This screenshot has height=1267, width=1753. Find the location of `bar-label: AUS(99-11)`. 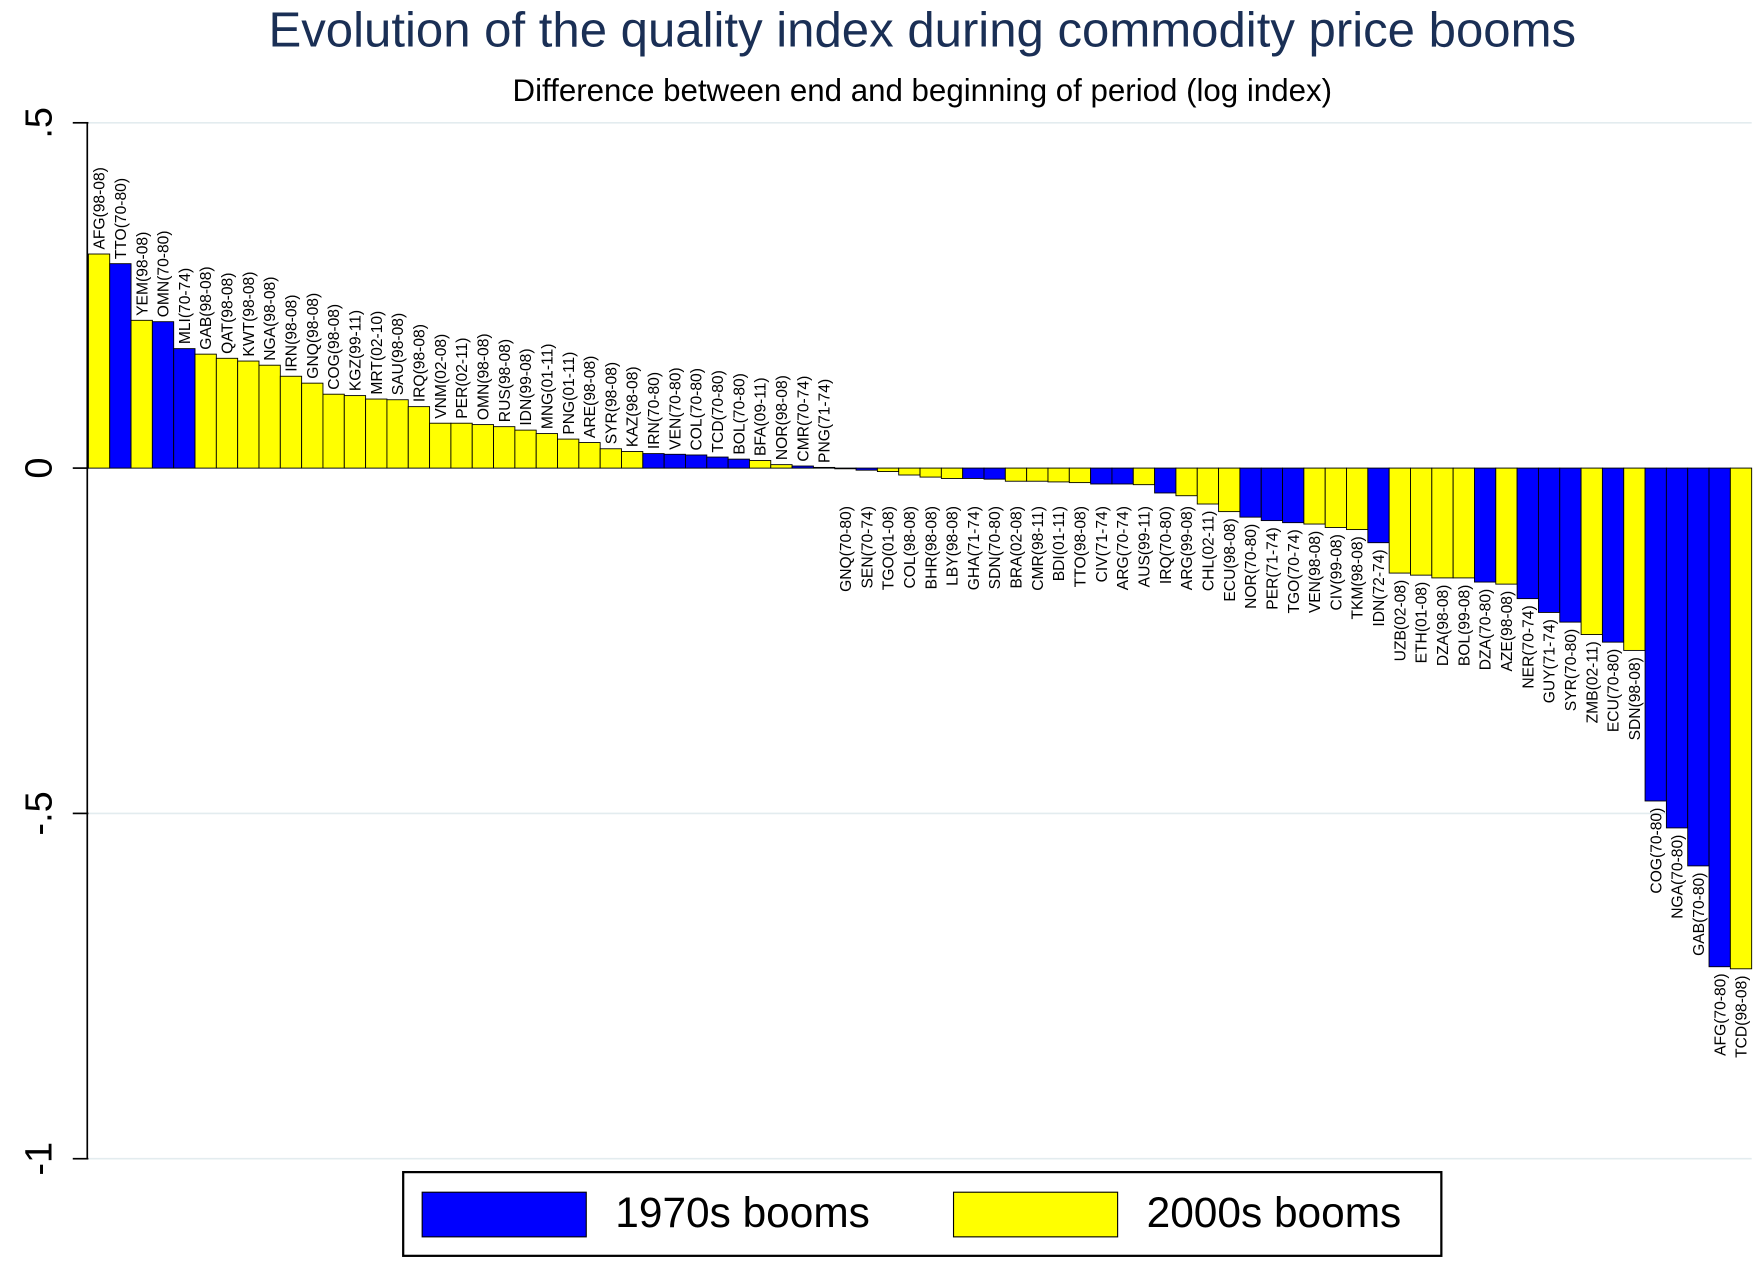

bar-label: AUS(99-11) is located at coordinates (1145, 546).